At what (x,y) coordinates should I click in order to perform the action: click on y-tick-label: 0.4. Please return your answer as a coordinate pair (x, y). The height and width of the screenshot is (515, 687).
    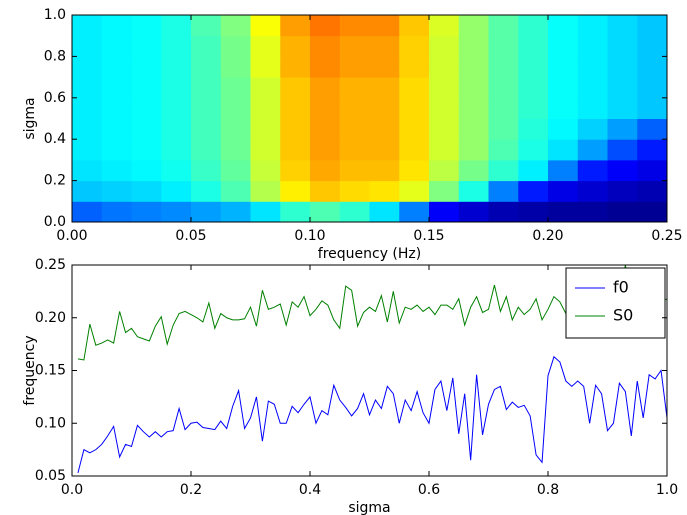
    Looking at the image, I should click on (55, 139).